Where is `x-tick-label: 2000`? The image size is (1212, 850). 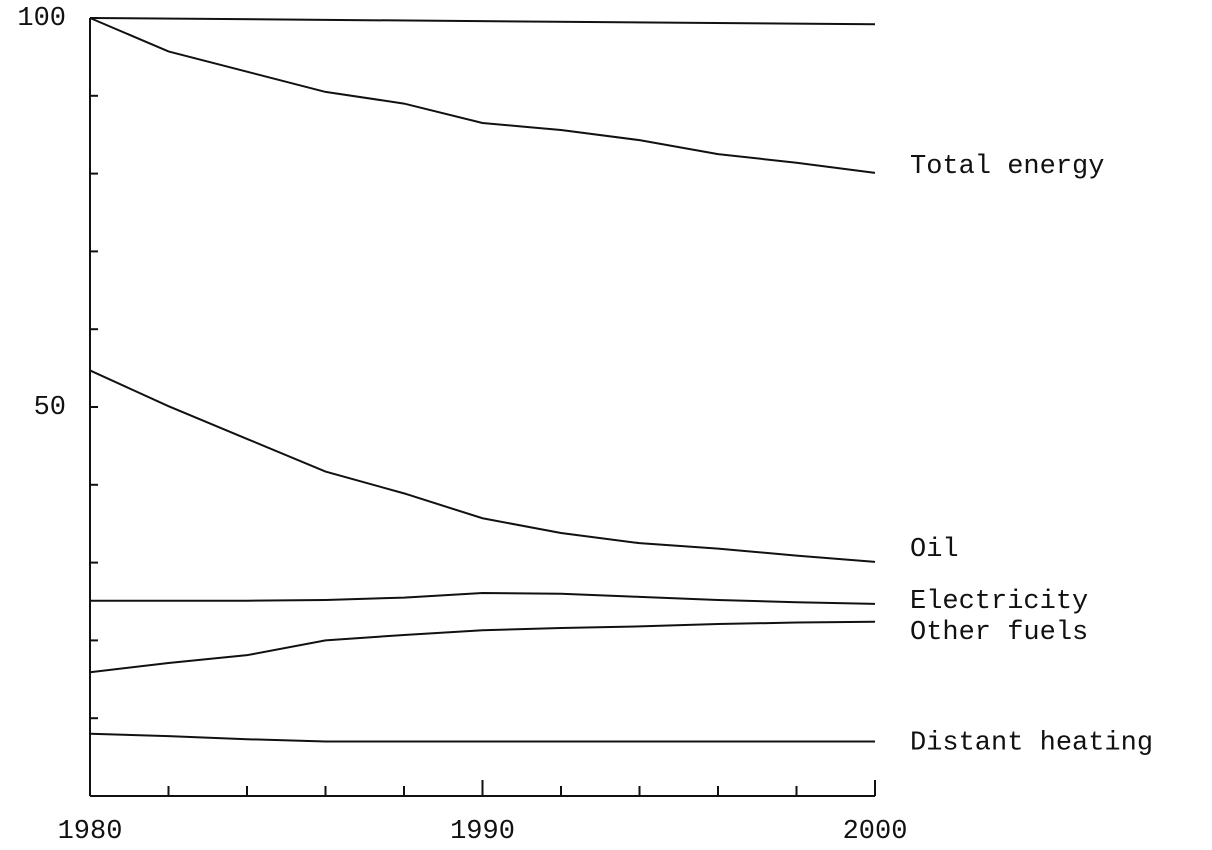
x-tick-label: 2000 is located at coordinates (875, 832).